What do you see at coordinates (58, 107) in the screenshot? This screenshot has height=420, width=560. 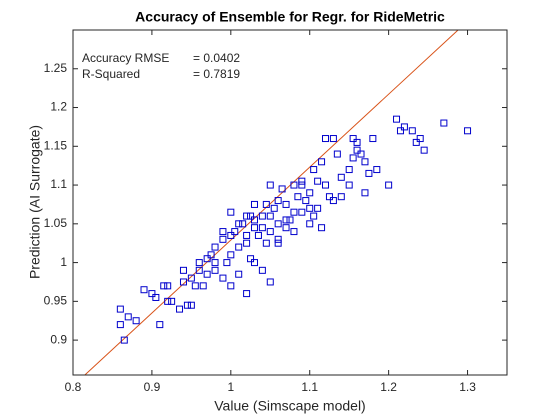 I see `y-tick-label: 1.2` at bounding box center [58, 107].